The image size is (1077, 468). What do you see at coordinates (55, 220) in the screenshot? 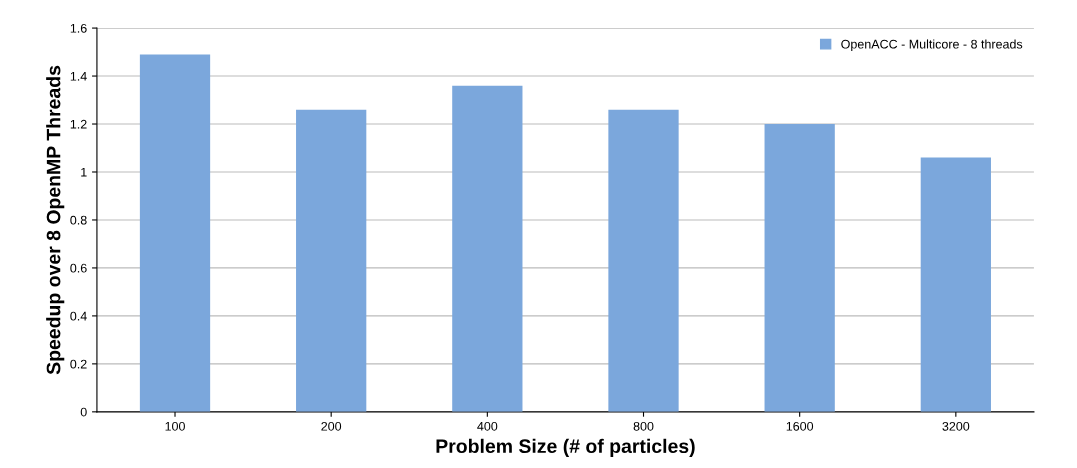
I see `y-axis-title: Speedup over 8 OpenMP Threads` at bounding box center [55, 220].